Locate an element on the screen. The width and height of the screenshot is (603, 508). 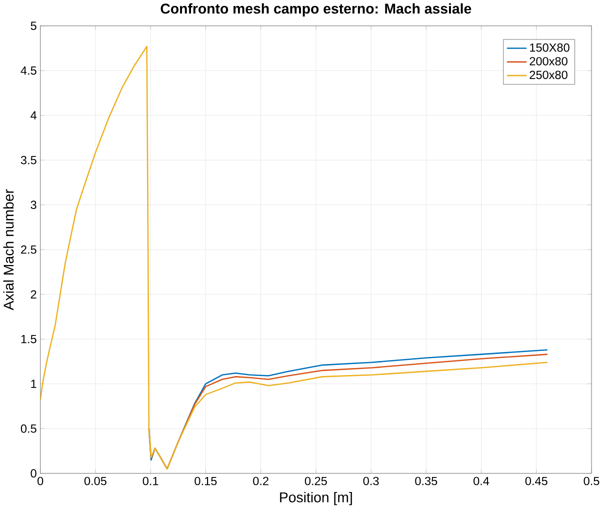
legend-label: 150X80 is located at coordinates (550, 47).